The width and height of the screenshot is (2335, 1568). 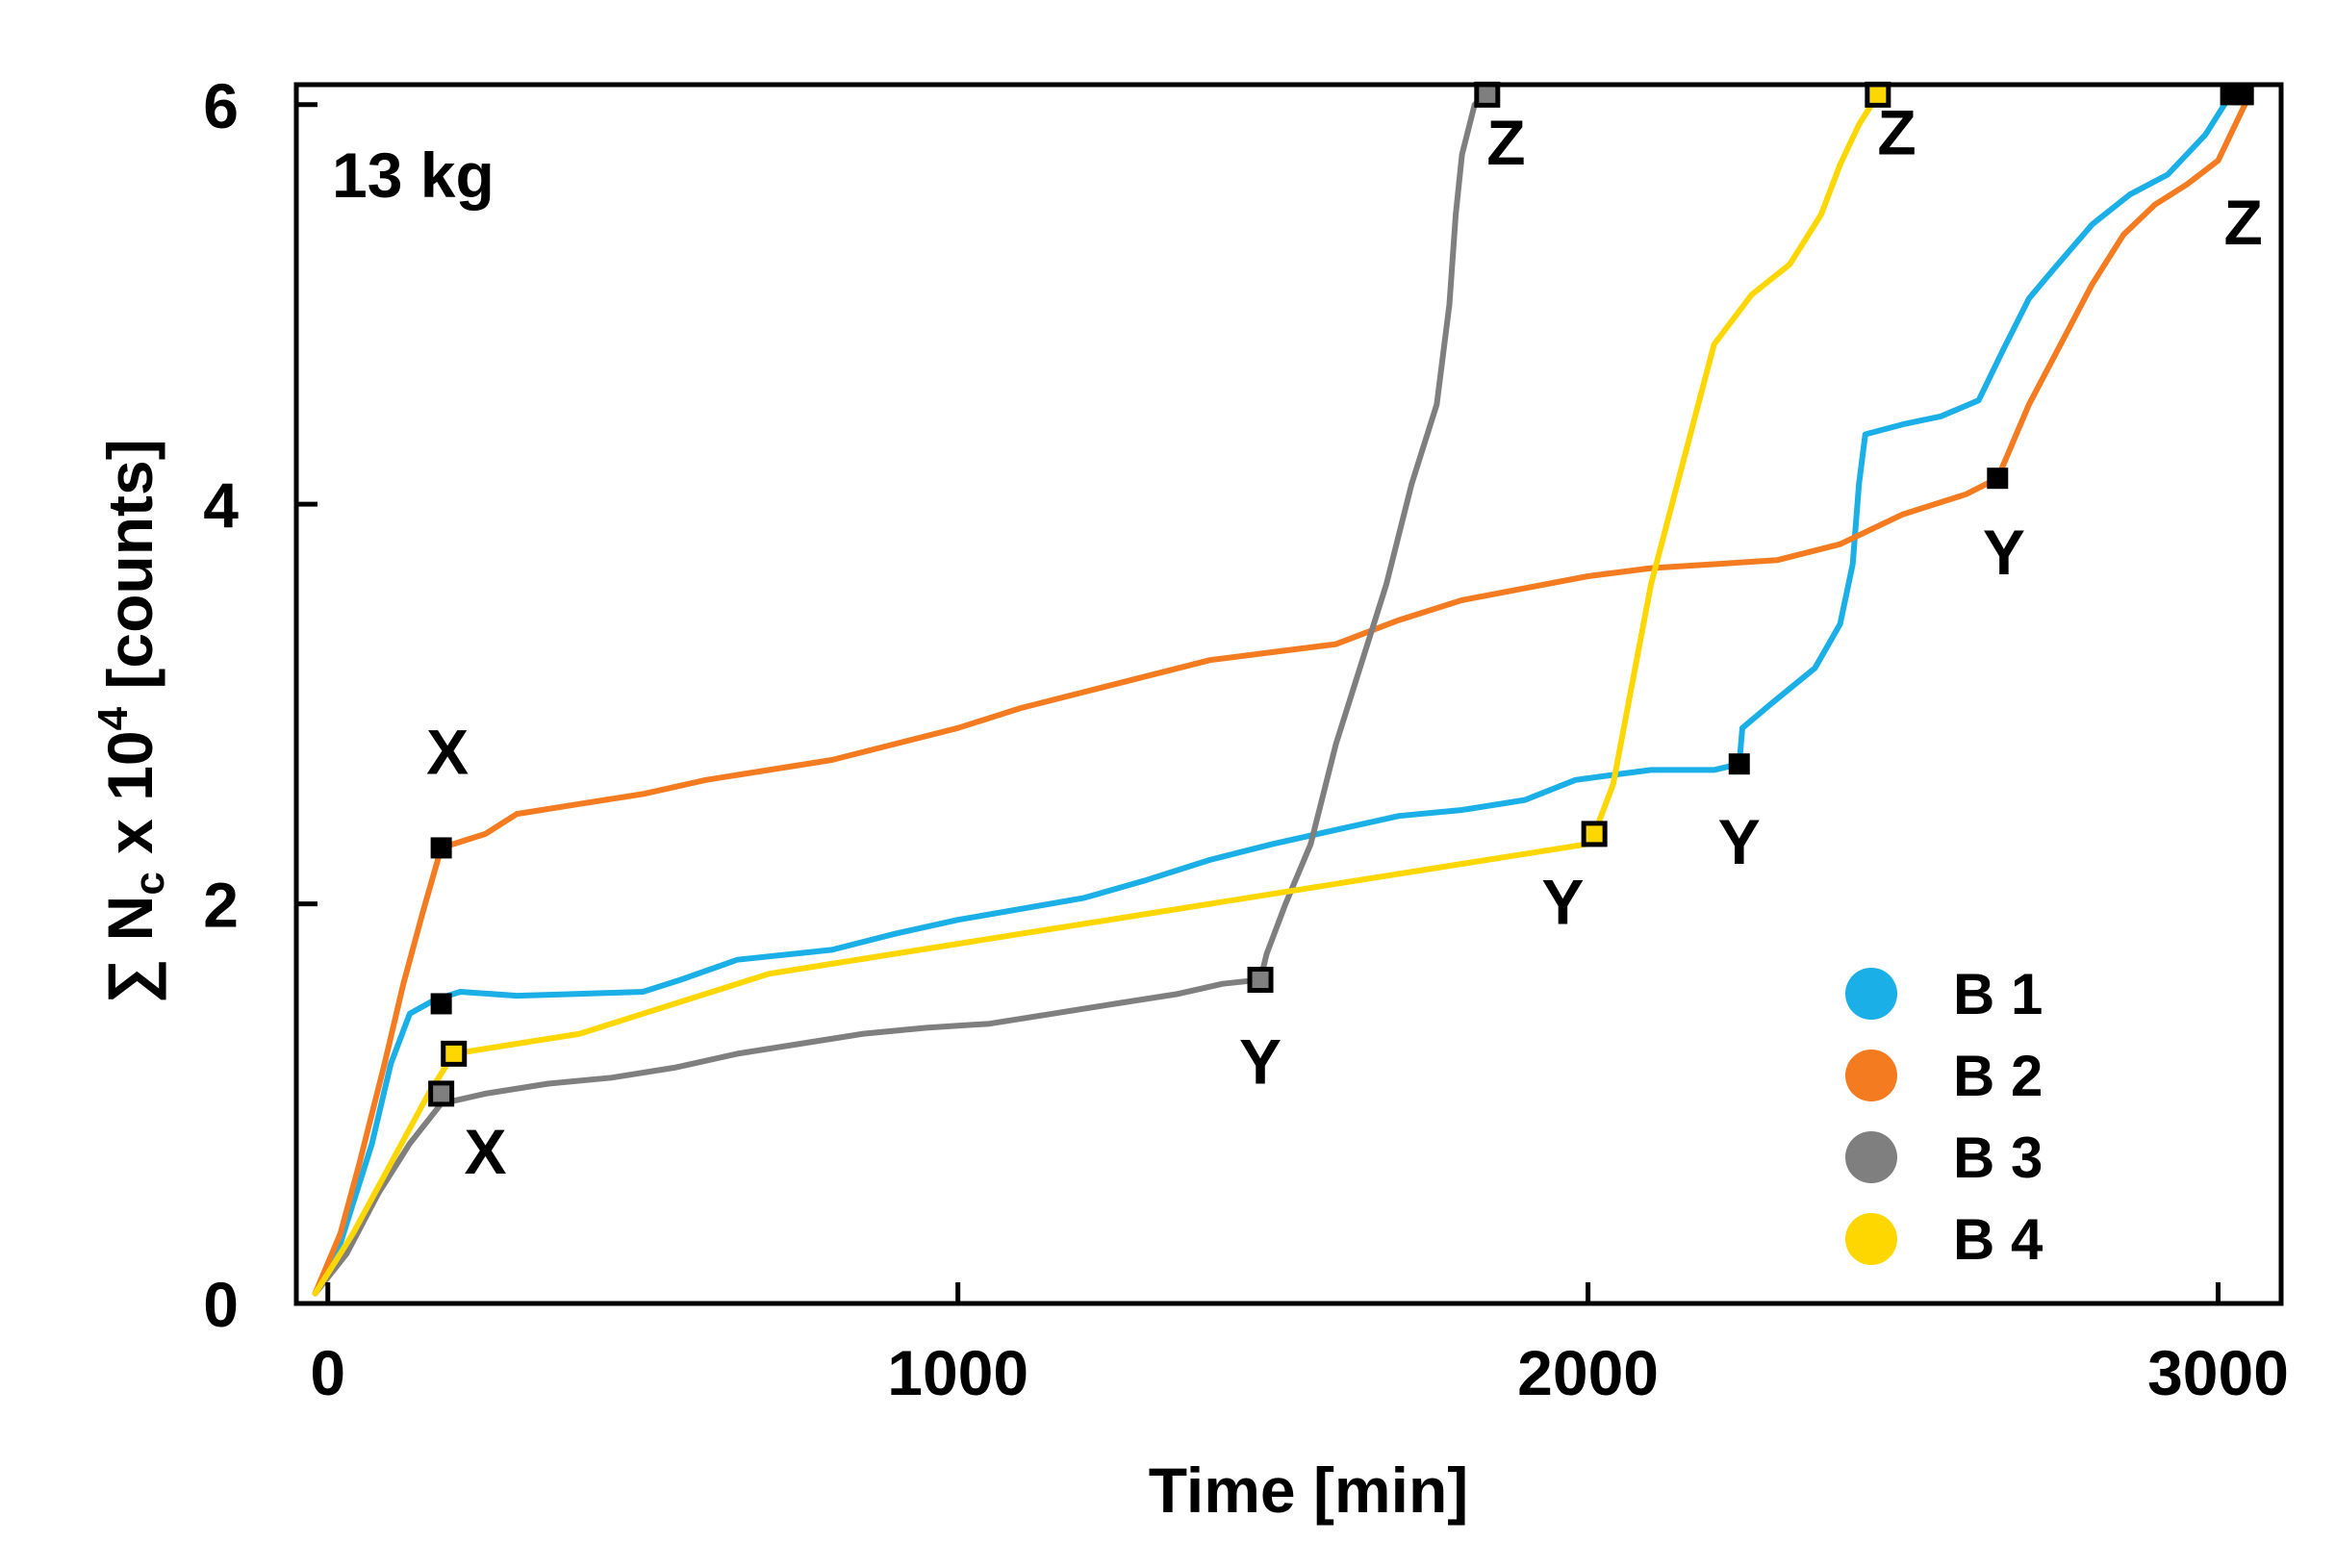 I want to click on marker-y-b2, so click(x=1998, y=479).